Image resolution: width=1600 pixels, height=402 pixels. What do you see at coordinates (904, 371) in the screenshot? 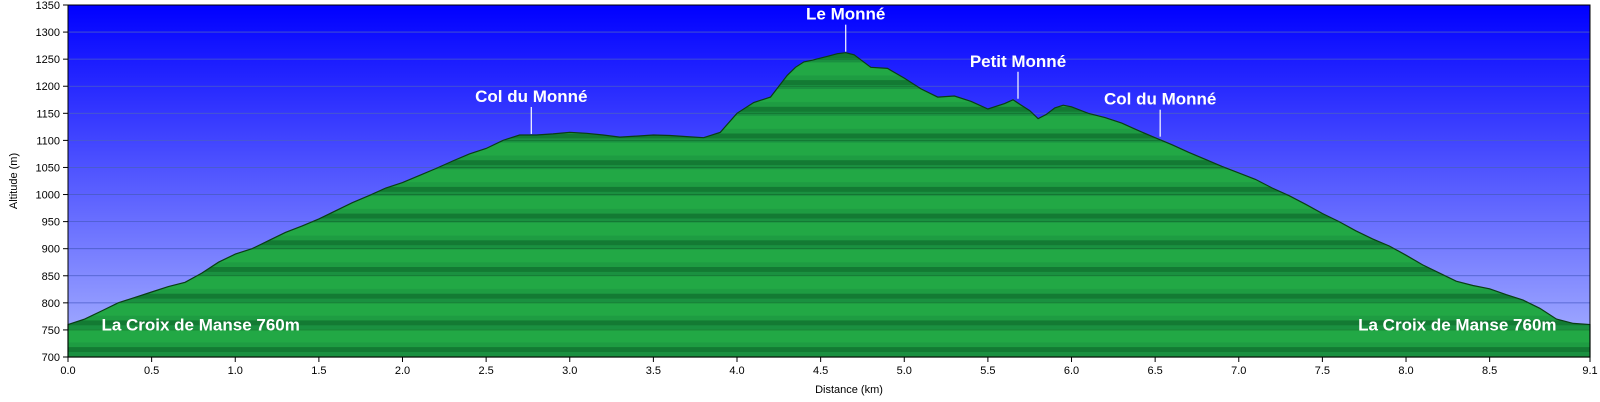
I see `x-tick-label: 5.0` at bounding box center [904, 371].